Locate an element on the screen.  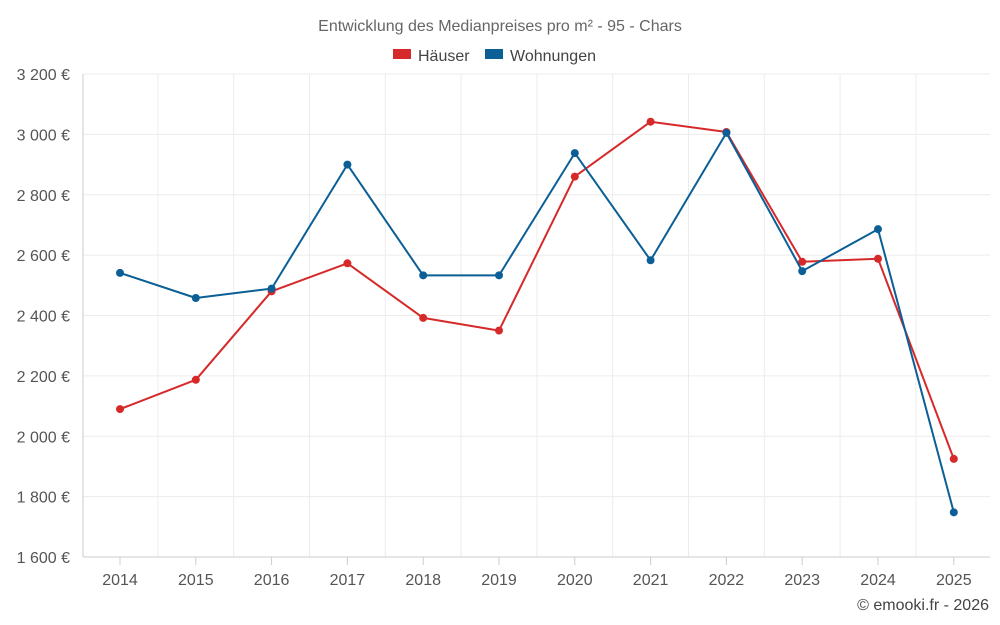
x-tick-label: 2016 is located at coordinates (272, 580).